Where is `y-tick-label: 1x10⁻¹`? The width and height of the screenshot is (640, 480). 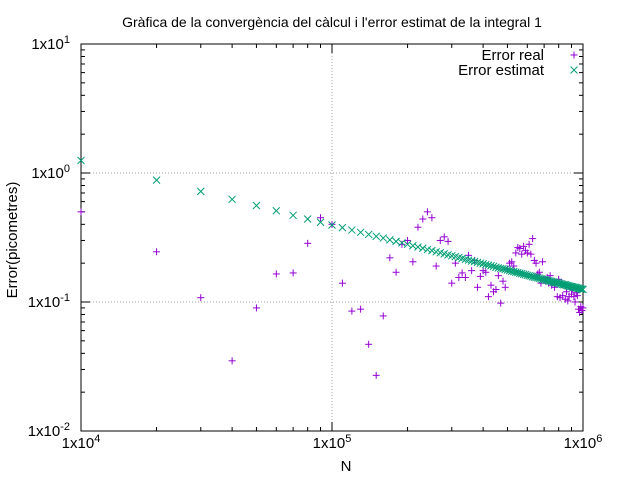 y-tick-label: 1x10⁻¹ is located at coordinates (49, 301).